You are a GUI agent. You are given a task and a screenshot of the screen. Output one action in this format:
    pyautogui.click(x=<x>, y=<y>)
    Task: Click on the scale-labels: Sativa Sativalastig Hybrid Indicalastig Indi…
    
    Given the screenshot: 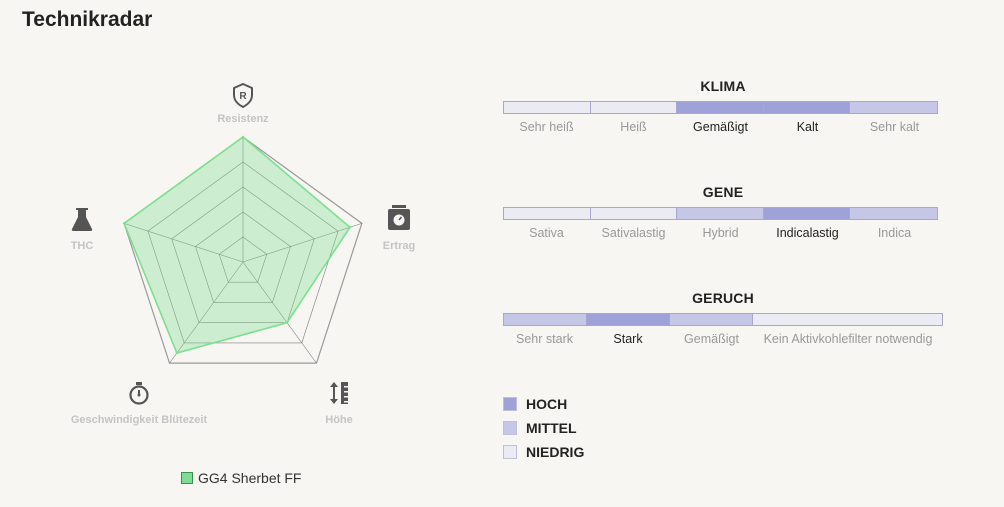 What is the action you would take?
    pyautogui.click(x=723, y=233)
    